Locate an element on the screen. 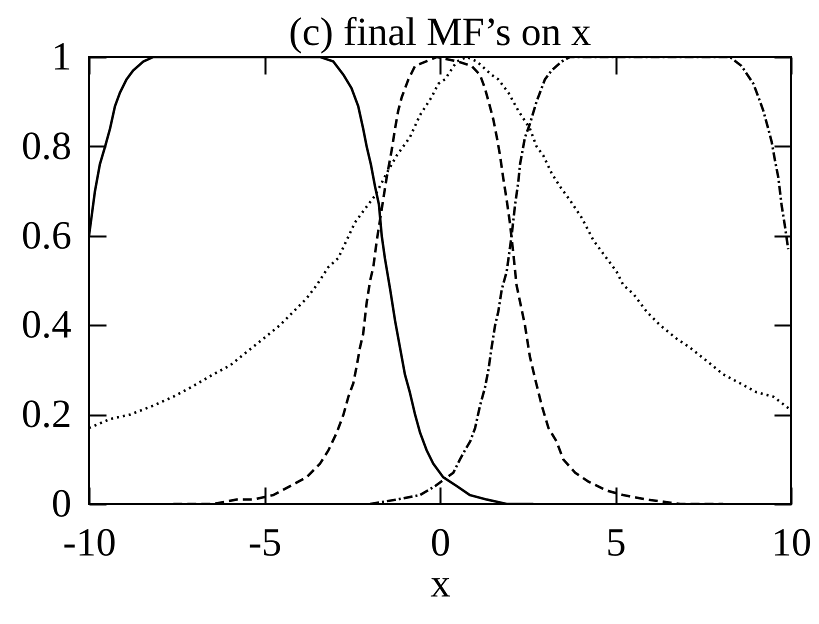 The image size is (819, 624). y-tick-label: 1 is located at coordinates (62, 56).